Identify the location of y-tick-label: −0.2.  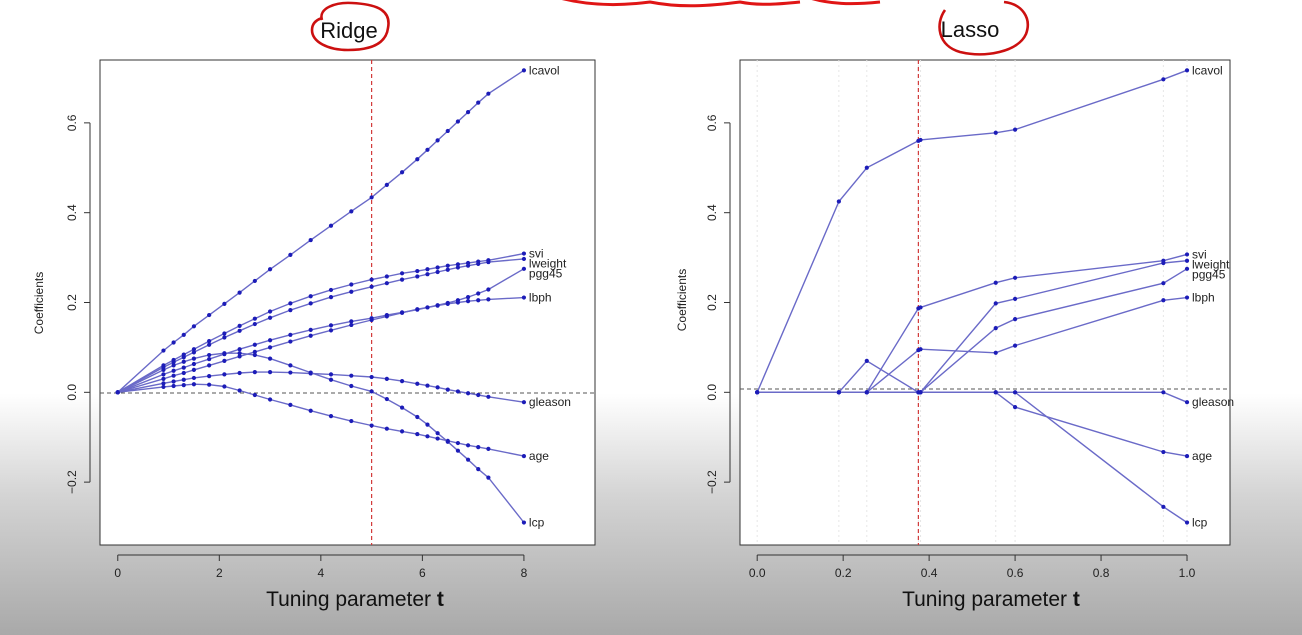
(72, 482).